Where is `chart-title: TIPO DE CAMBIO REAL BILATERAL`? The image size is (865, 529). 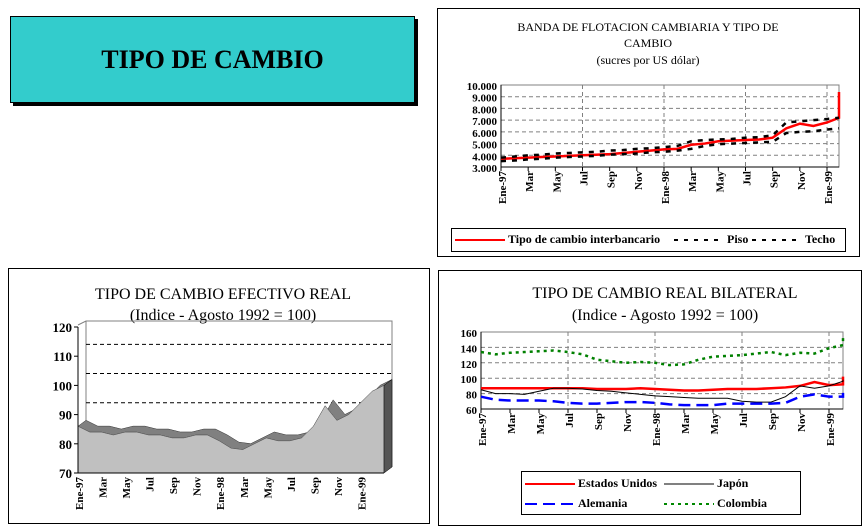
chart-title: TIPO DE CAMBIO REAL BILATERAL is located at coordinates (664, 293).